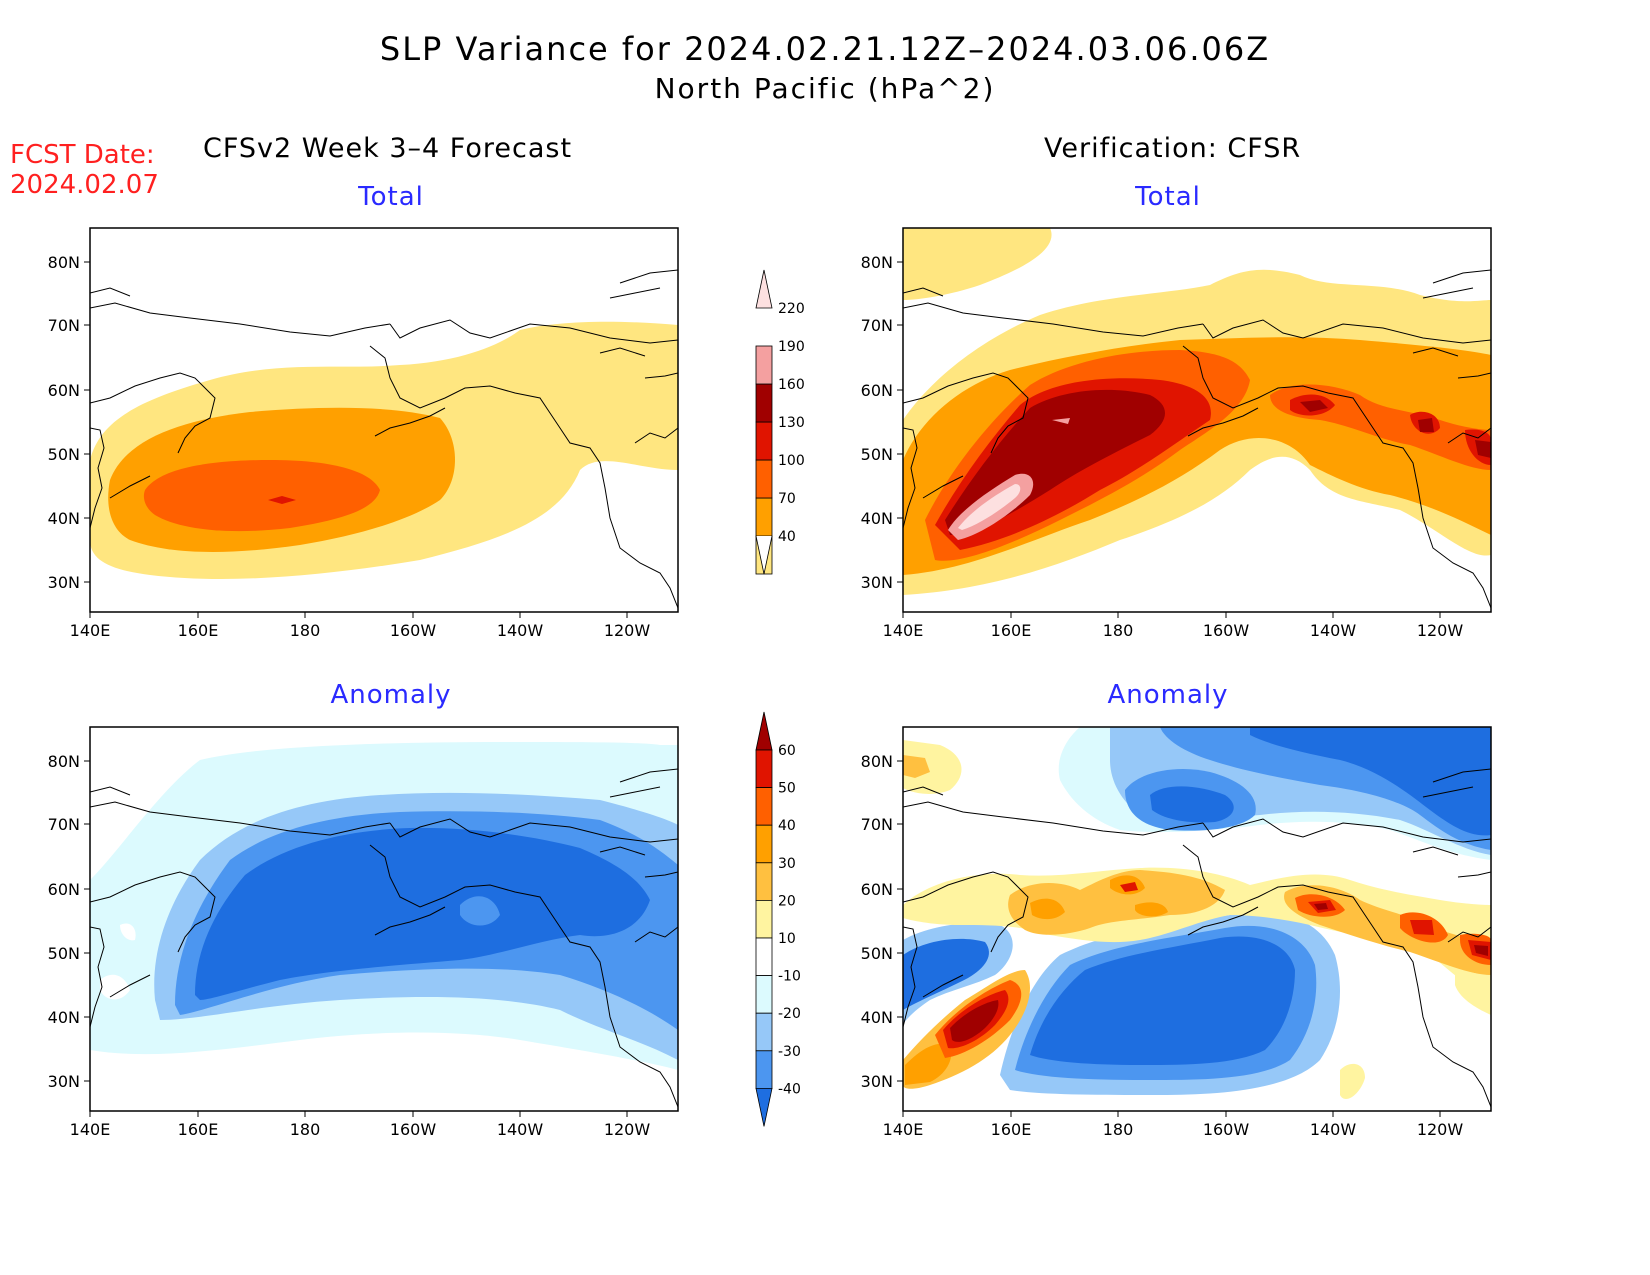 This screenshot has height=1275, width=1650. I want to click on colorbar-level: -30, so click(789, 1052).